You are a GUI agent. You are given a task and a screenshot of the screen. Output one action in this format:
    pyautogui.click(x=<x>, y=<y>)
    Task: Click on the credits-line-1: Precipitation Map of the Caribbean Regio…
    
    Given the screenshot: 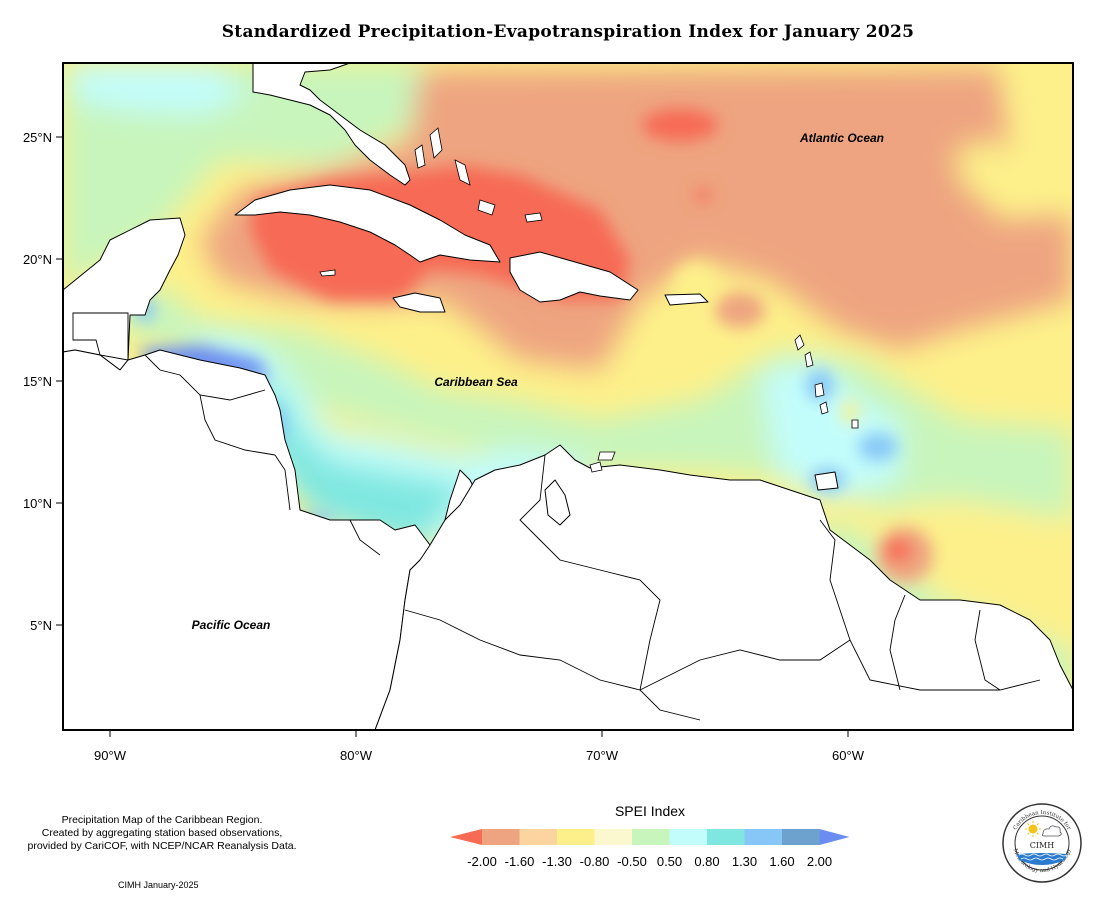 What is the action you would take?
    pyautogui.click(x=162, y=820)
    